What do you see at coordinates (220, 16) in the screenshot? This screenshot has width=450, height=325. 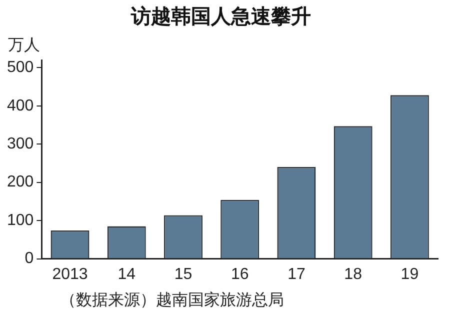 I see `chart-title: 访越韩国人急速攀升` at bounding box center [220, 16].